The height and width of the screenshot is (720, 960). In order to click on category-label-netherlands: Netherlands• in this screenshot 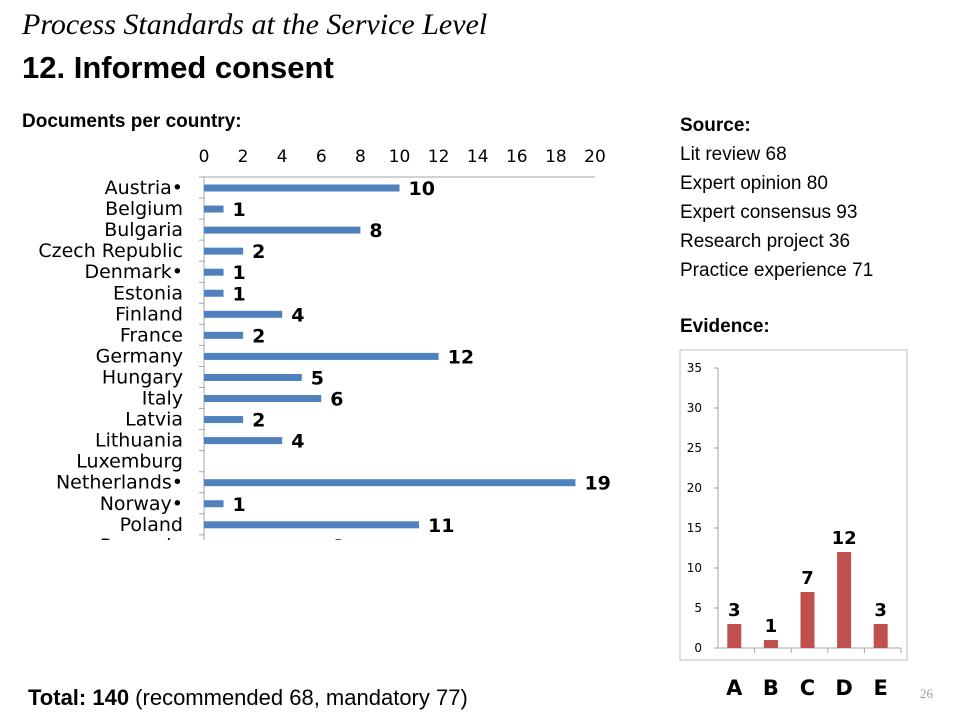, I will do `click(119, 483)`.